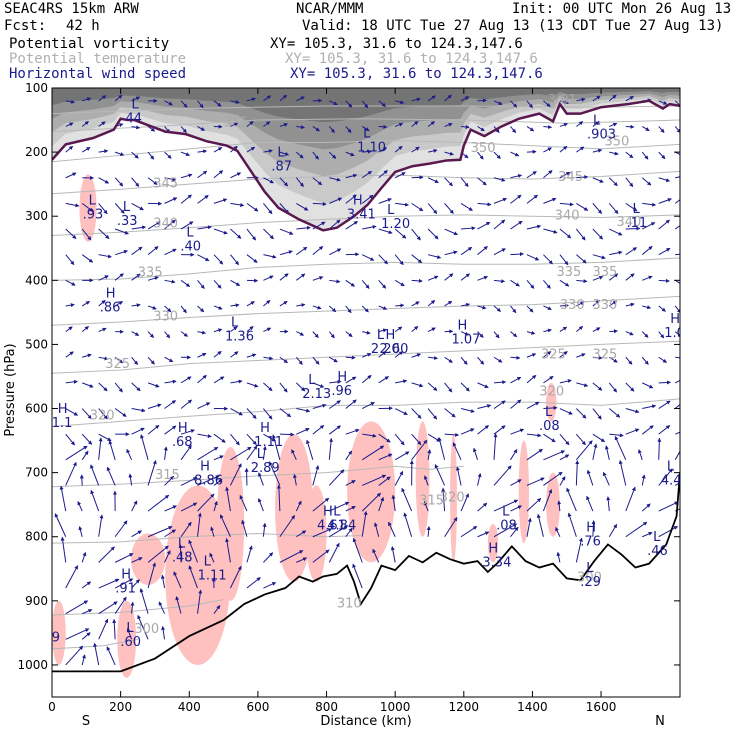 The image size is (740, 740). I want to click on y-tick-label: 200, so click(36, 152).